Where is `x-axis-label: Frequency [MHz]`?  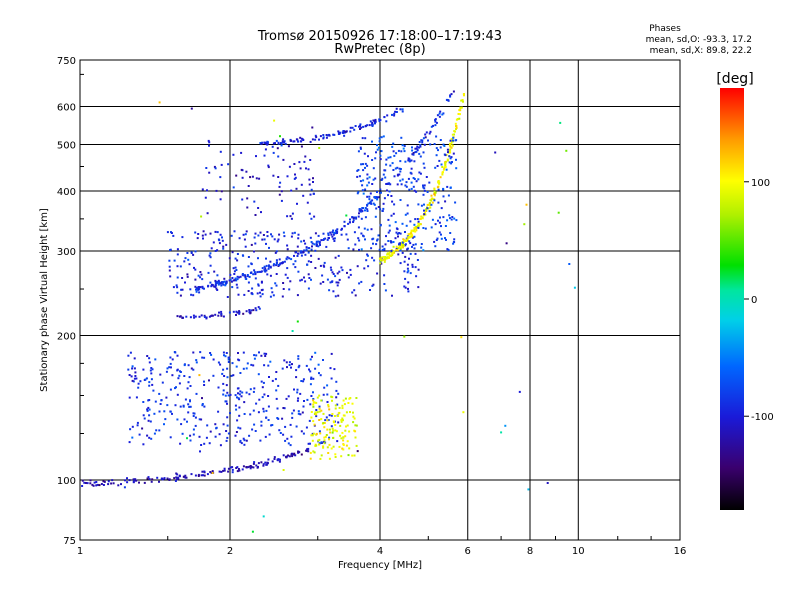
x-axis-label: Frequency [MHz] is located at coordinates (380, 565).